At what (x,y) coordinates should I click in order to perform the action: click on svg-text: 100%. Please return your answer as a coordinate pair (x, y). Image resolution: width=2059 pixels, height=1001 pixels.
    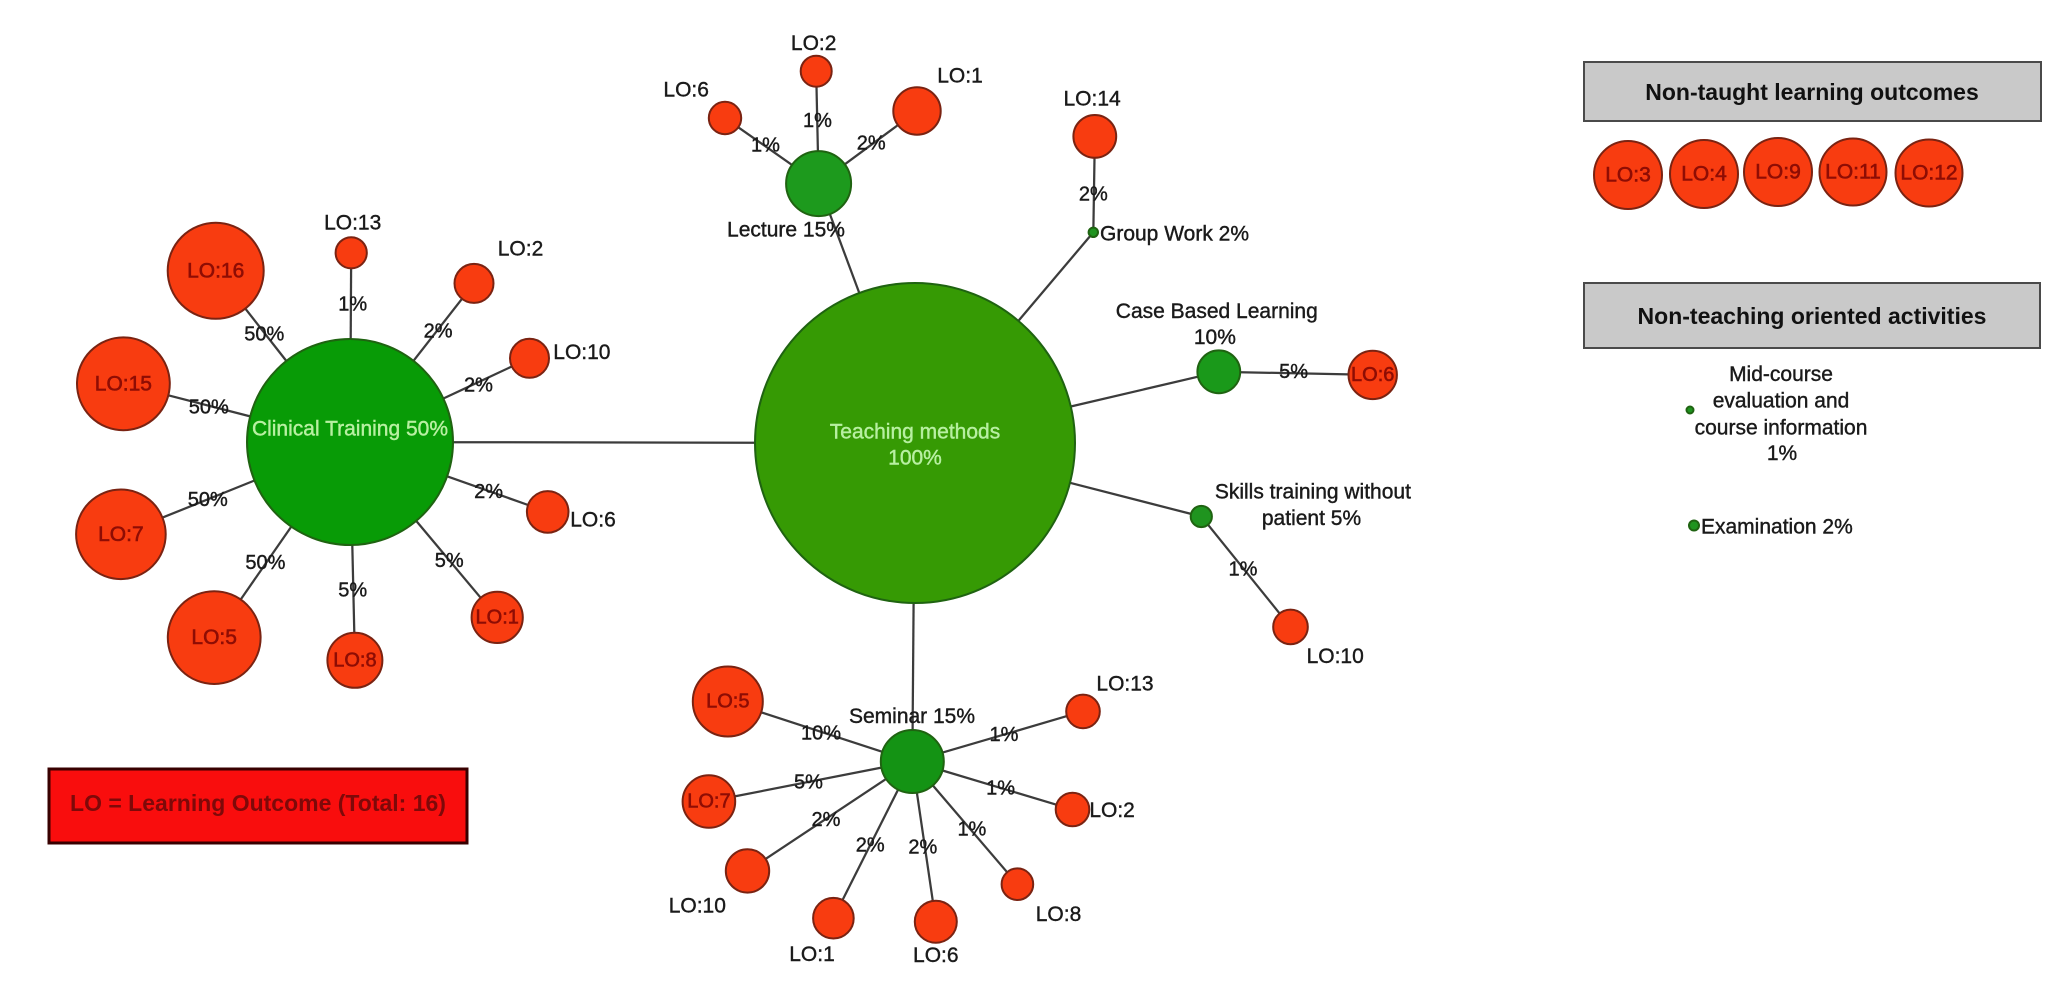
    Looking at the image, I should click on (915, 458).